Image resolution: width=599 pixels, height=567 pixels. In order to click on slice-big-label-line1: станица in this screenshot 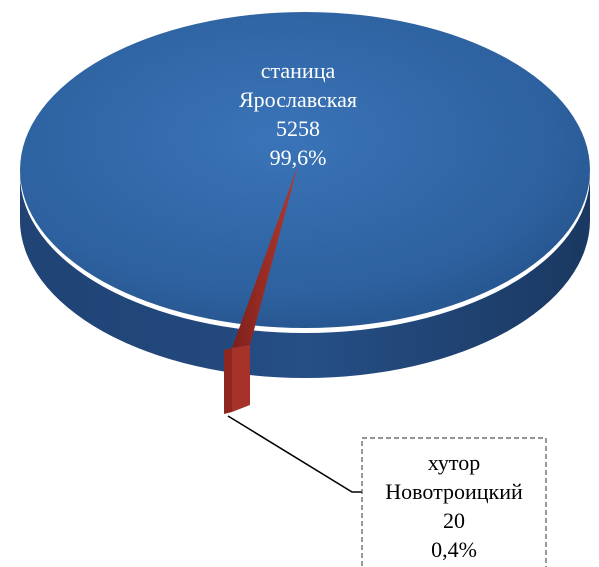, I will do `click(298, 70)`.